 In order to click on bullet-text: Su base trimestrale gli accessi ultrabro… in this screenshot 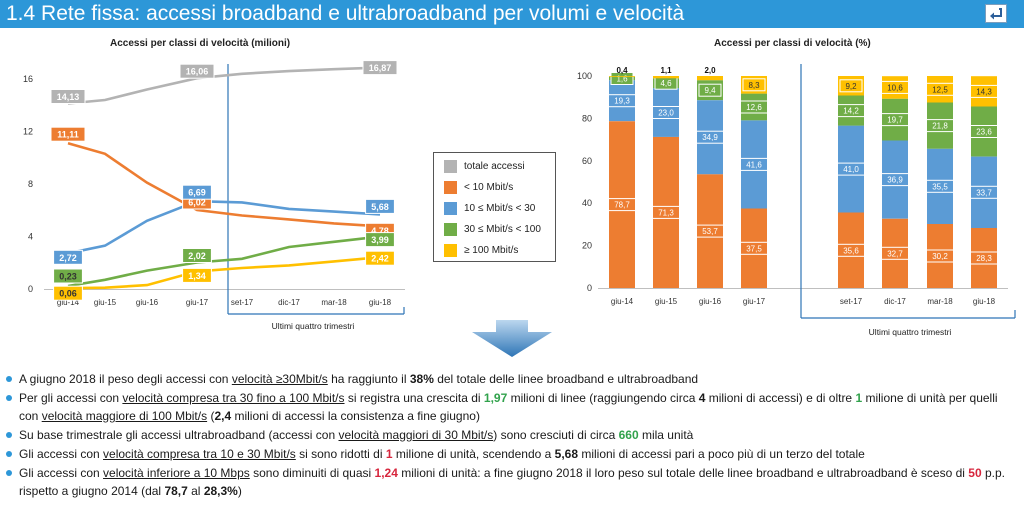, I will do `click(179, 435)`.